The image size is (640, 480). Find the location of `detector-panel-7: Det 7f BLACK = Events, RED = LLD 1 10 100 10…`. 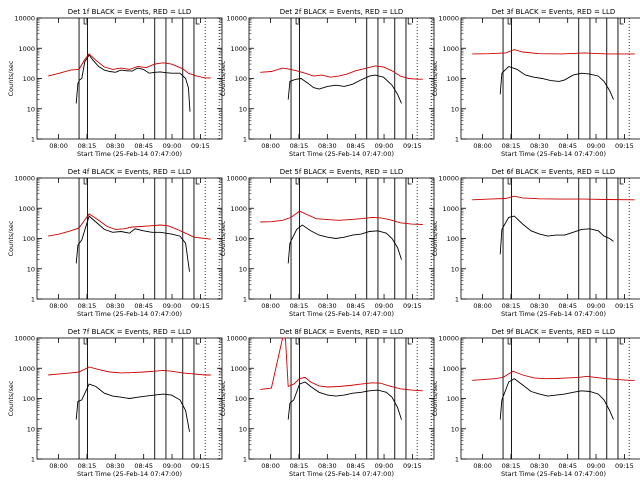

detector-panel-7: Det 7f BLACK = Events, RED = LLD 1 10 100 10… is located at coordinates (115, 403).